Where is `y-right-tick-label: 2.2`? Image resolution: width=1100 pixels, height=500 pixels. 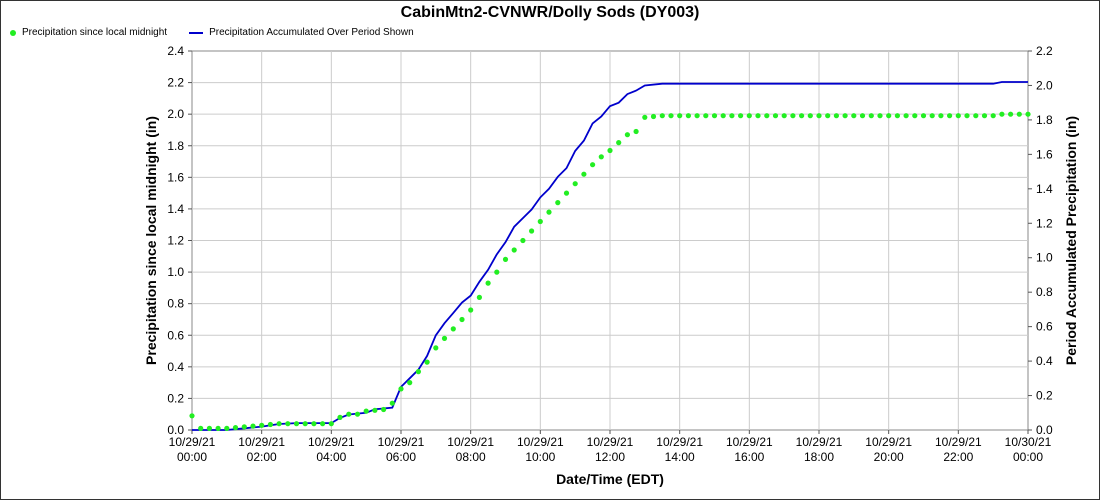
y-right-tick-label: 2.2 is located at coordinates (1044, 51).